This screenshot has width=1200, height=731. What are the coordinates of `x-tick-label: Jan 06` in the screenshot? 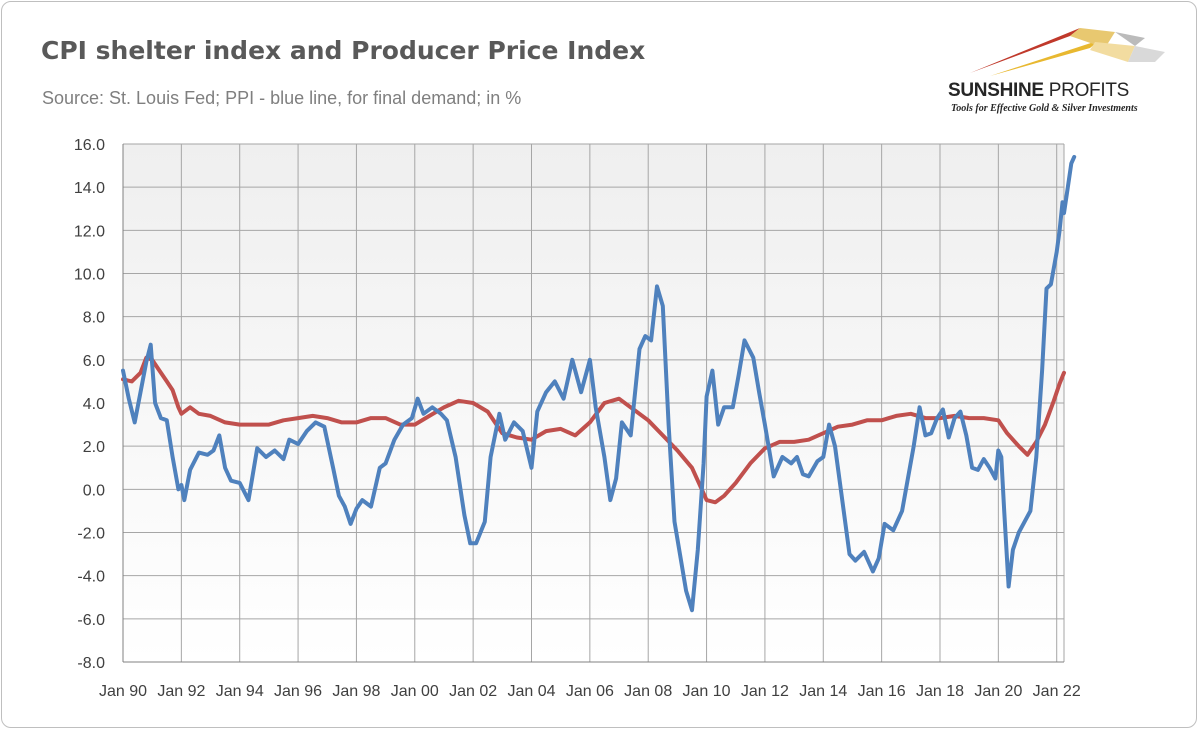 It's located at (590, 691).